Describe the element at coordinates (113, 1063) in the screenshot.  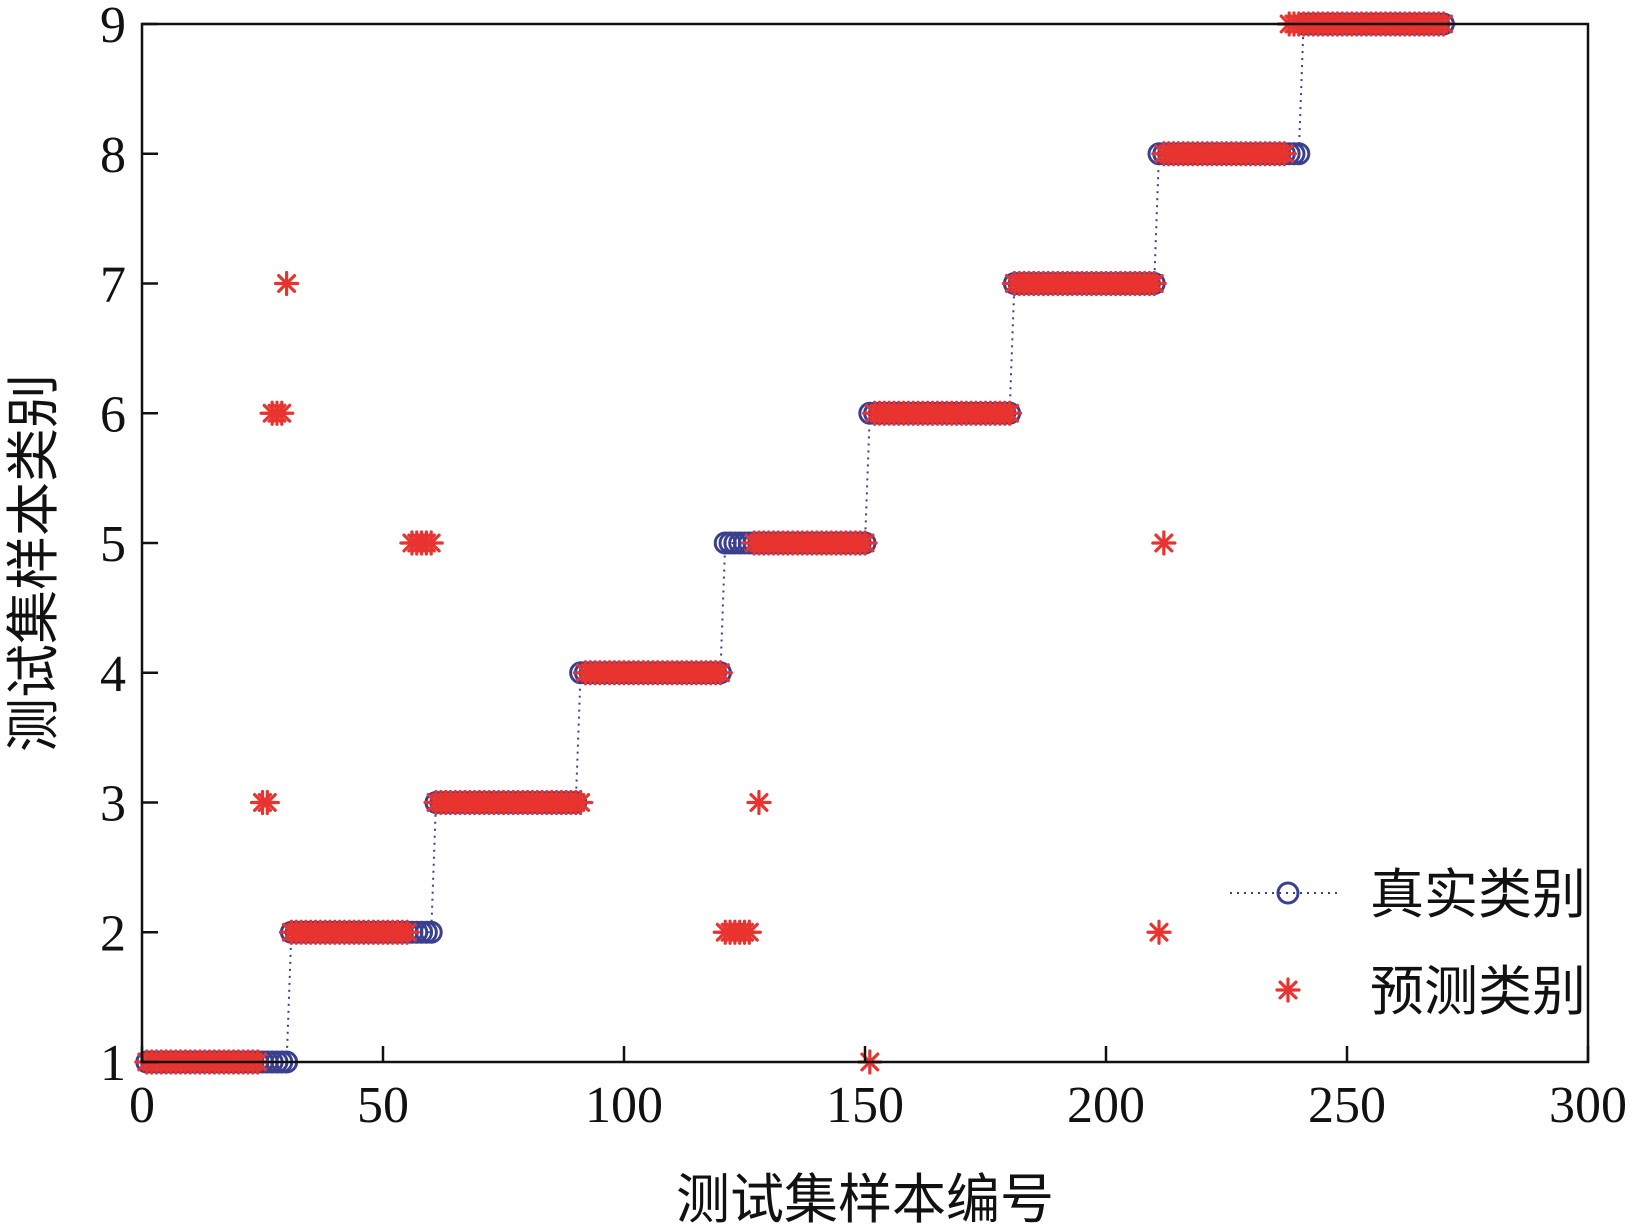
I see `y-tick-label: 1` at that location.